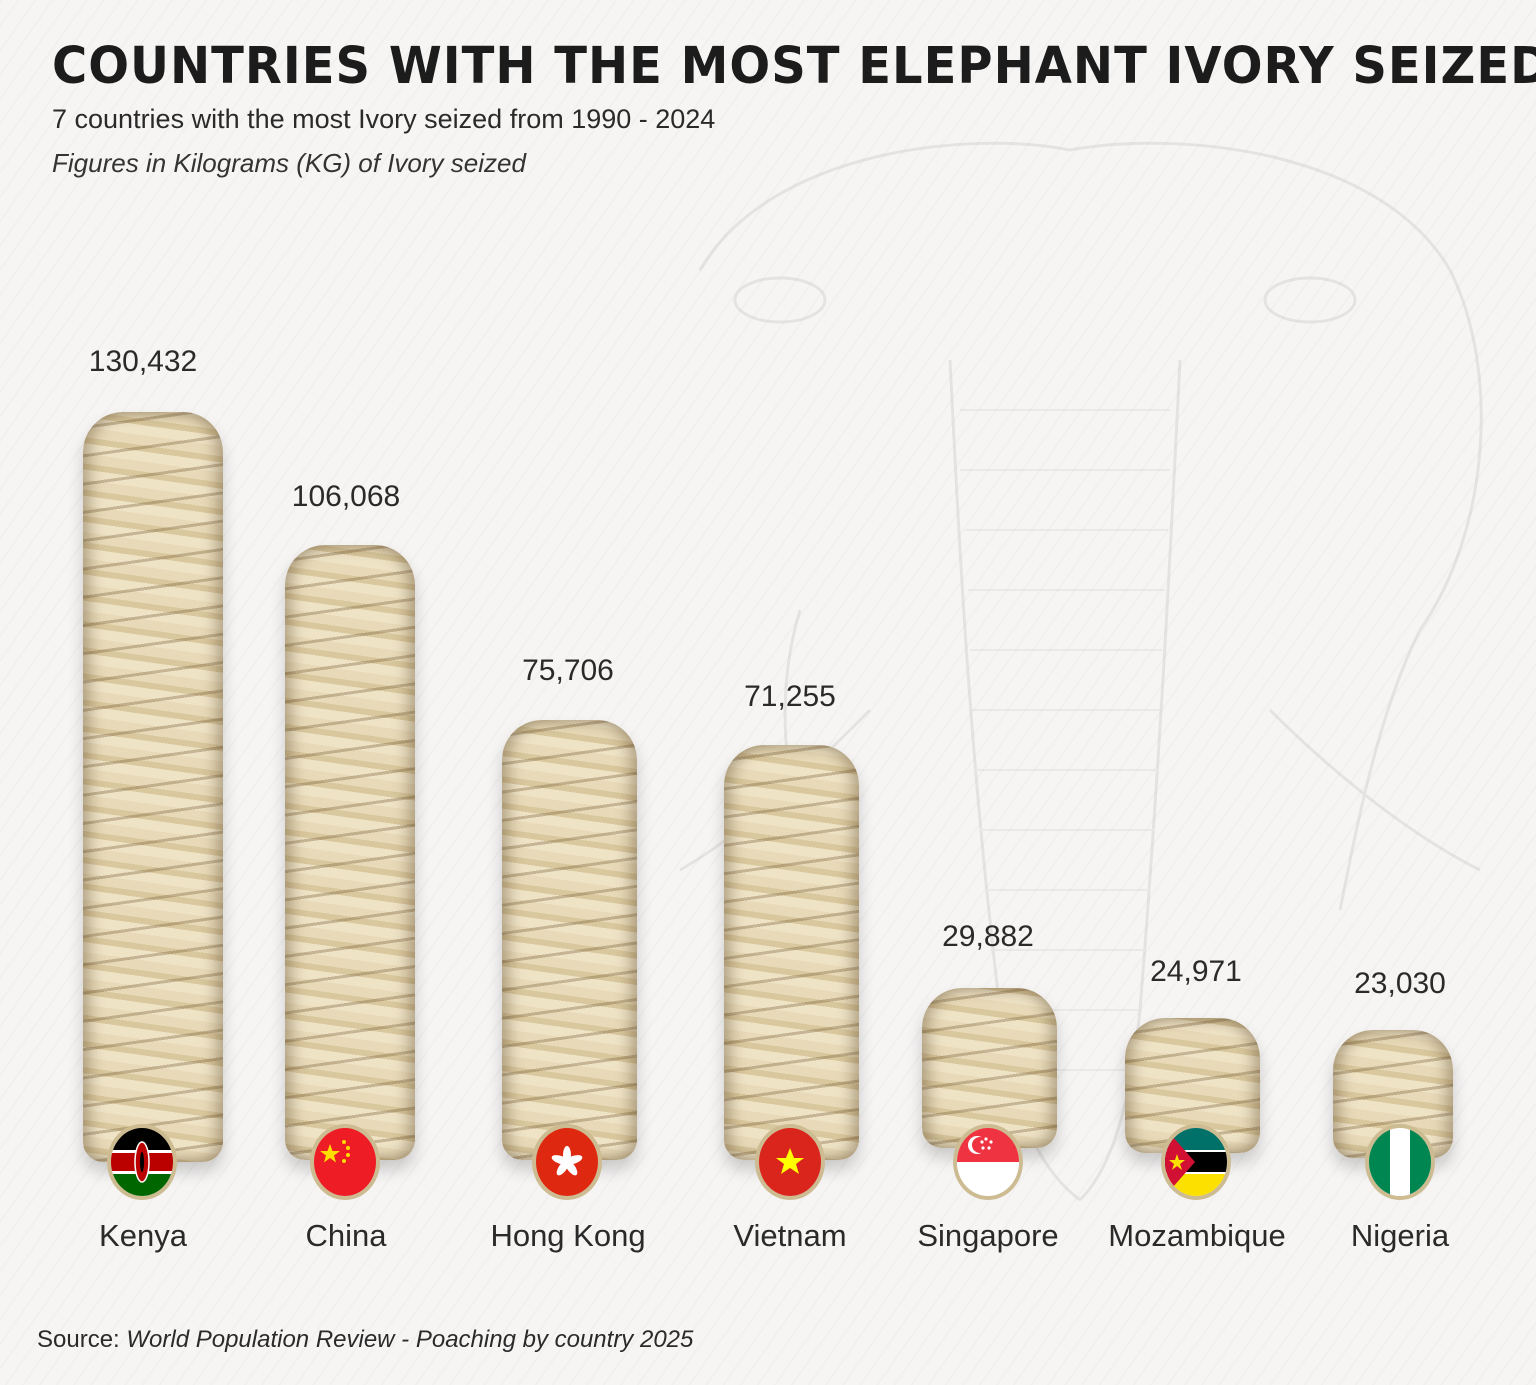  What do you see at coordinates (143, 1235) in the screenshot?
I see `category-label: Kenya` at bounding box center [143, 1235].